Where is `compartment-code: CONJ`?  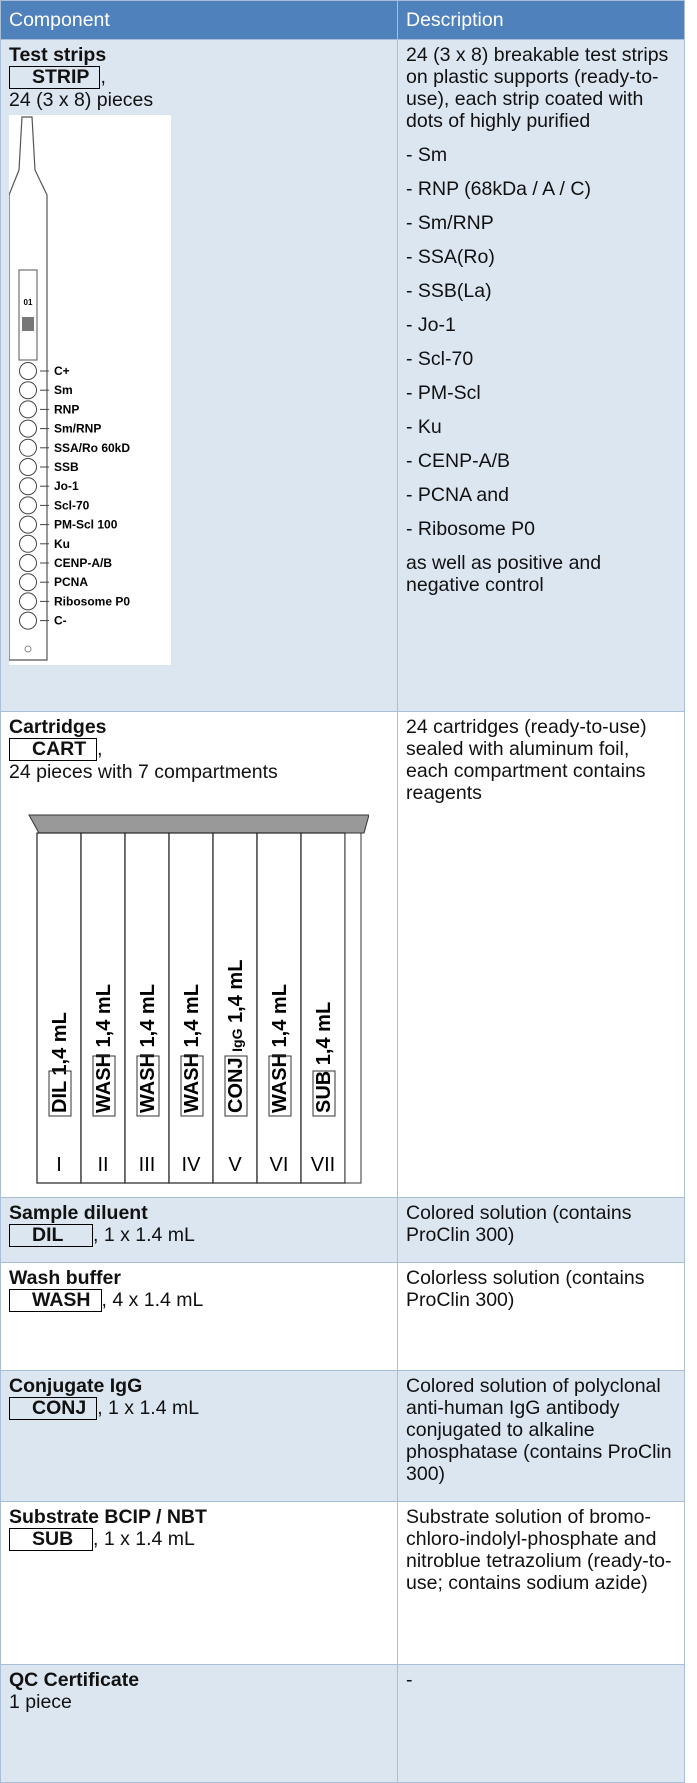 compartment-code: CONJ is located at coordinates (236, 1085).